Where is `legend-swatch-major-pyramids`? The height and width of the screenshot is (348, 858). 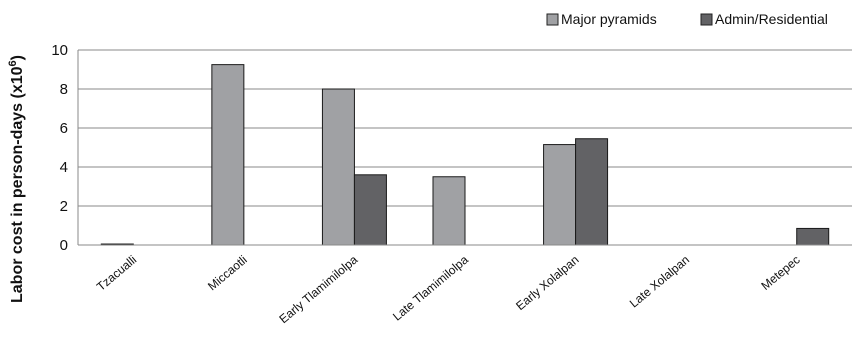
legend-swatch-major-pyramids is located at coordinates (552, 19).